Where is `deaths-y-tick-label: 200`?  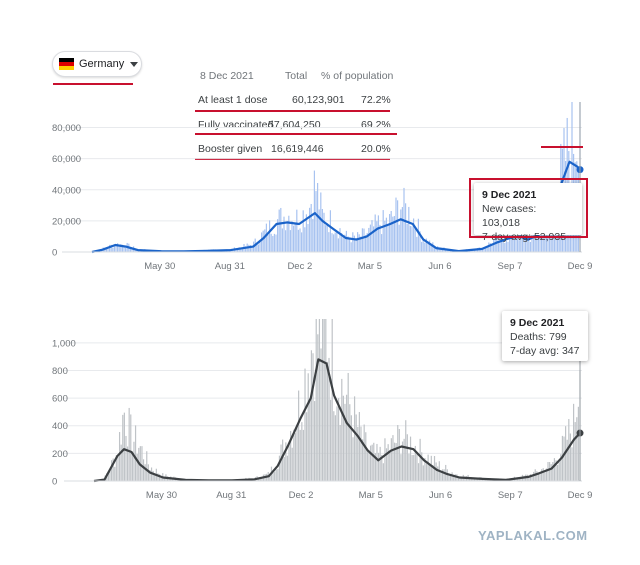
deaths-y-tick-label: 200 is located at coordinates (60, 454).